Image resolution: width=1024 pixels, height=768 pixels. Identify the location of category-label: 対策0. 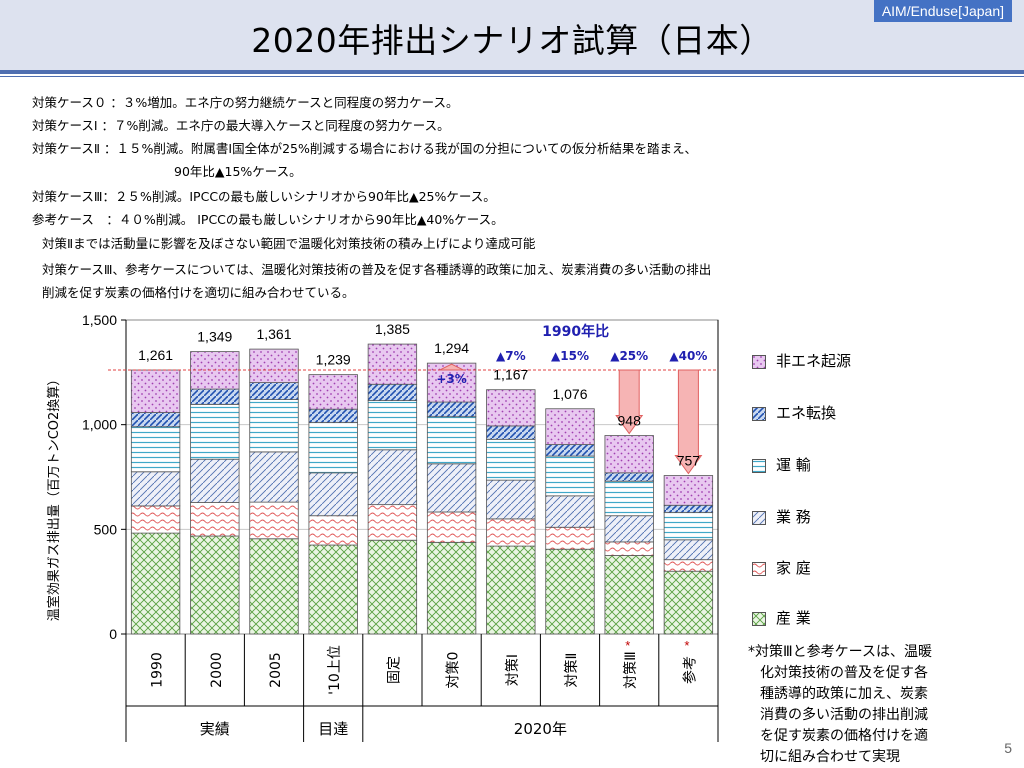
(453, 670).